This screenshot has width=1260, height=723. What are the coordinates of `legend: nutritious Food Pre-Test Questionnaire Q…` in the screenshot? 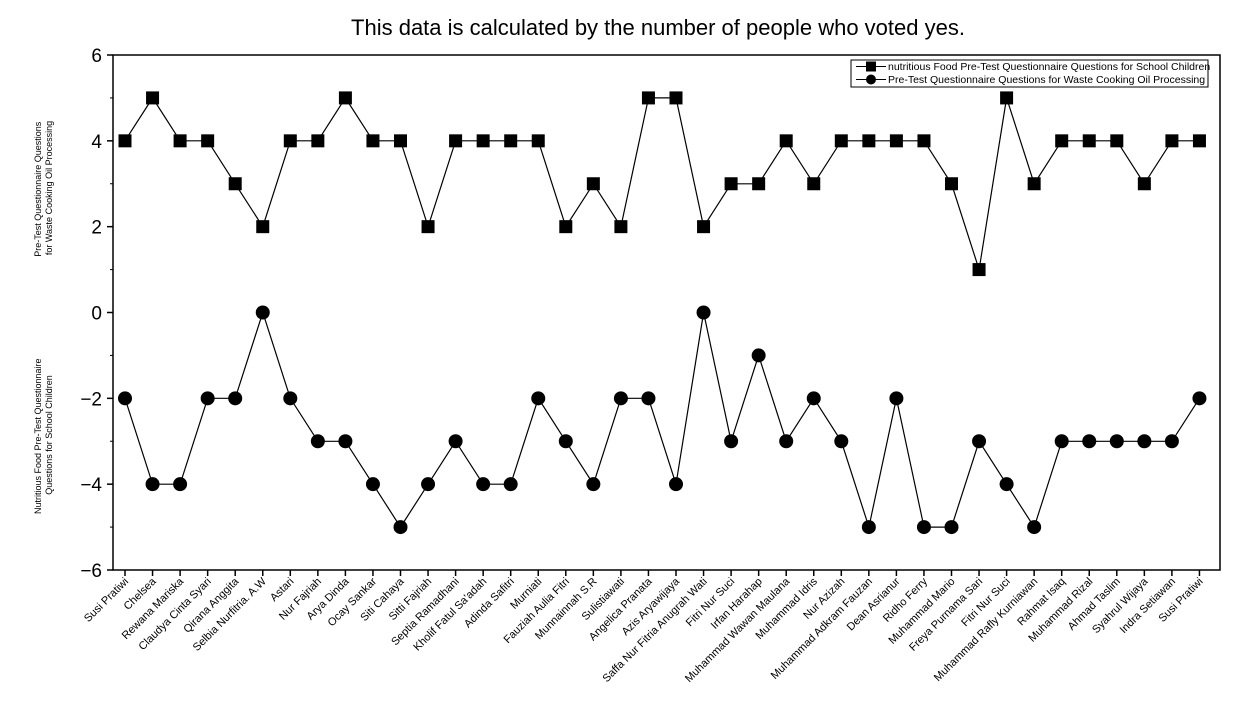 It's located at (1030, 73).